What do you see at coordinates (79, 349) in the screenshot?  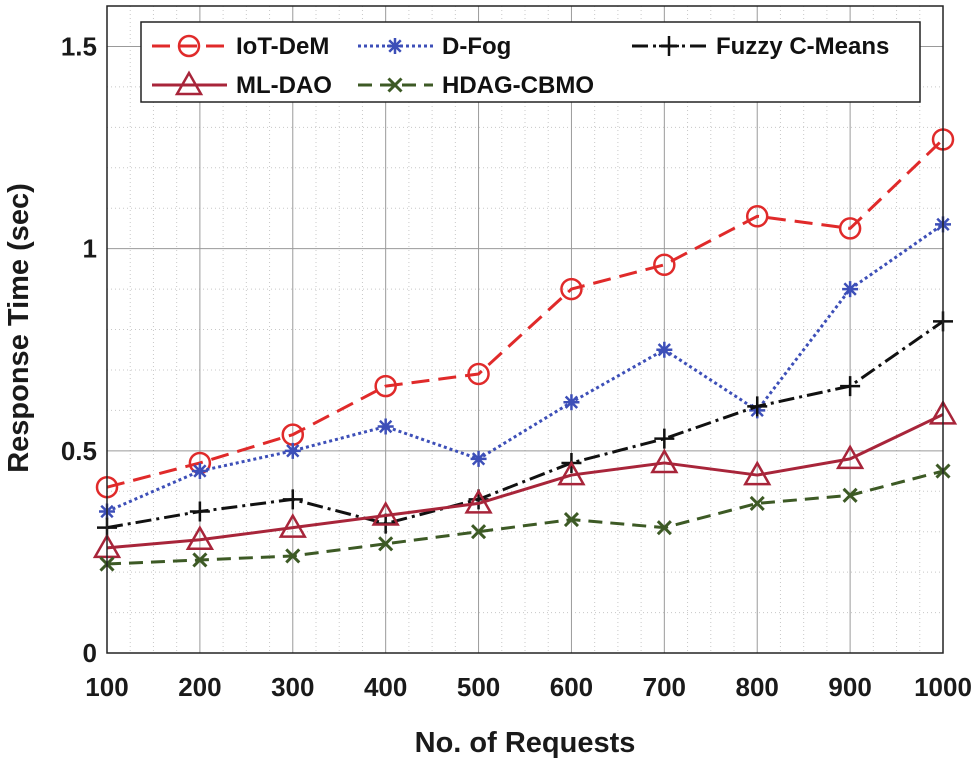 I see `y-tick-labels: 0 0.5 1 1.5` at bounding box center [79, 349].